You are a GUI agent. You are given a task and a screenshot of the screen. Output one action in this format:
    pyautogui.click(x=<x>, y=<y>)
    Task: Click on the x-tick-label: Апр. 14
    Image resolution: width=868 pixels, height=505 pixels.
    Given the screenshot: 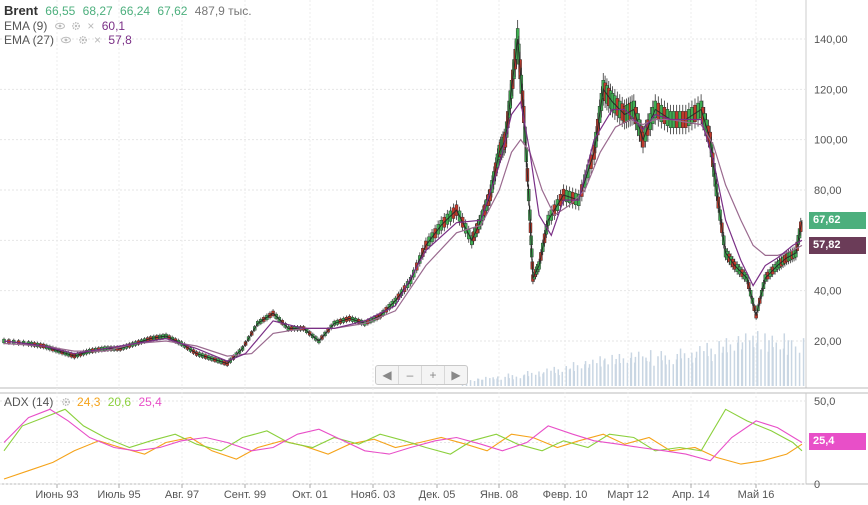 What is the action you would take?
    pyautogui.click(x=691, y=495)
    